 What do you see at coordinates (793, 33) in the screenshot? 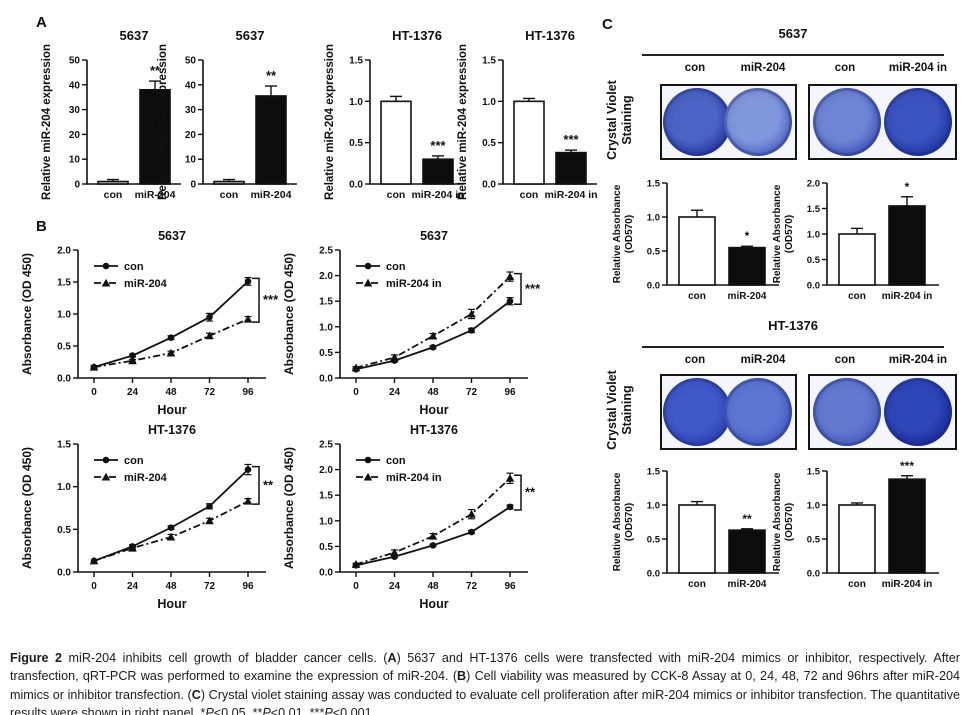
I see `staining-section-title: 5637` at bounding box center [793, 33].